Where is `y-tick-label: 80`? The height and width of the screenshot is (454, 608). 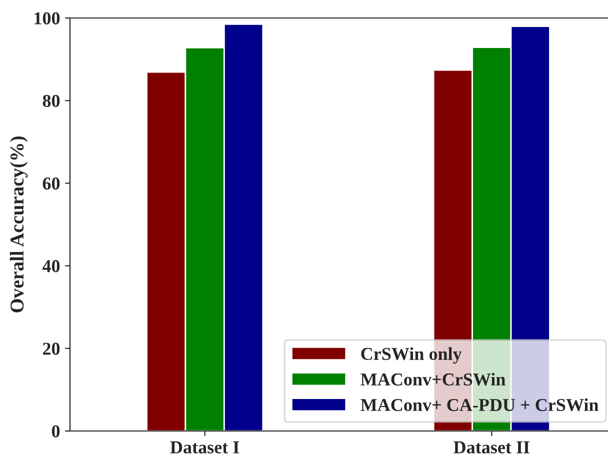 y-tick-label: 80 is located at coordinates (51, 101).